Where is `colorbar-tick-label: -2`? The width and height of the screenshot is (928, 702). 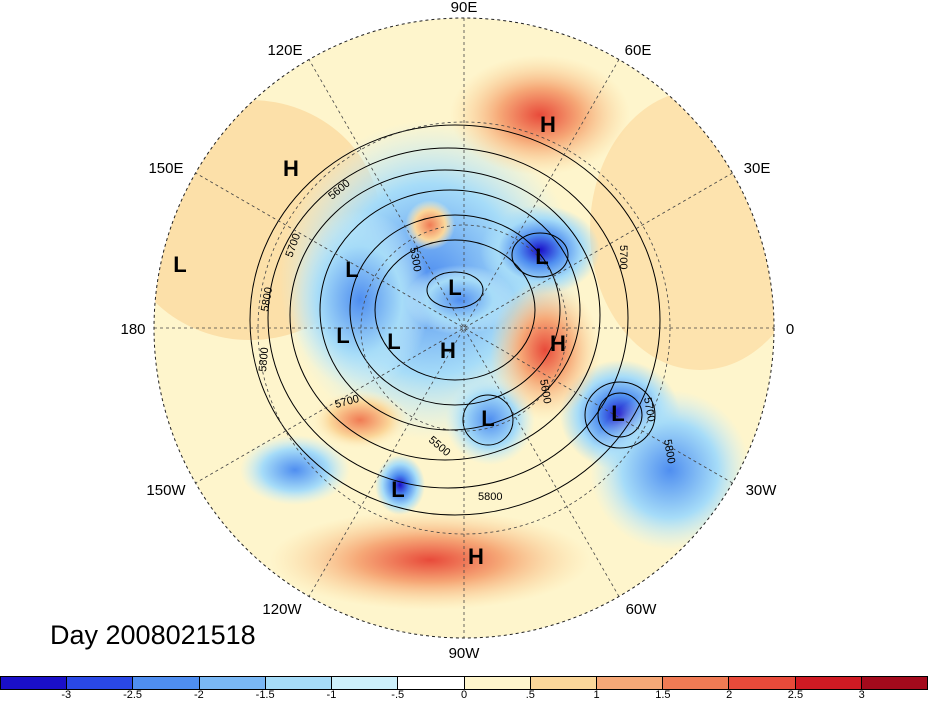
colorbar-tick-label: -2 is located at coordinates (198, 695).